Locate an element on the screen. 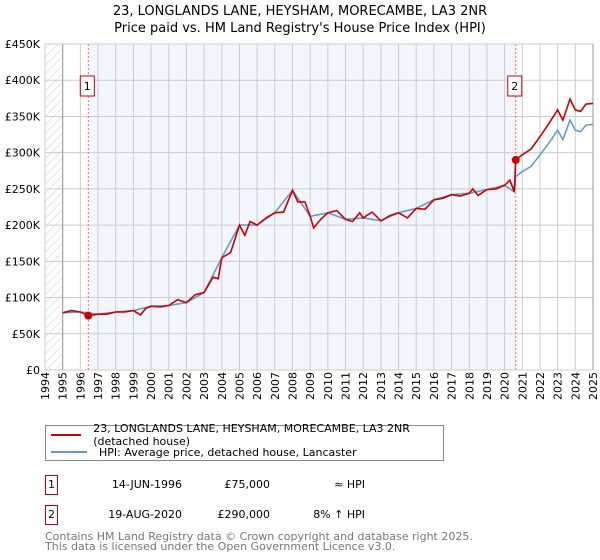 The height and width of the screenshot is (560, 600). transaction-row: 2 19-AUG-2020 £290,000 8% ↑ HPI is located at coordinates (322, 515).